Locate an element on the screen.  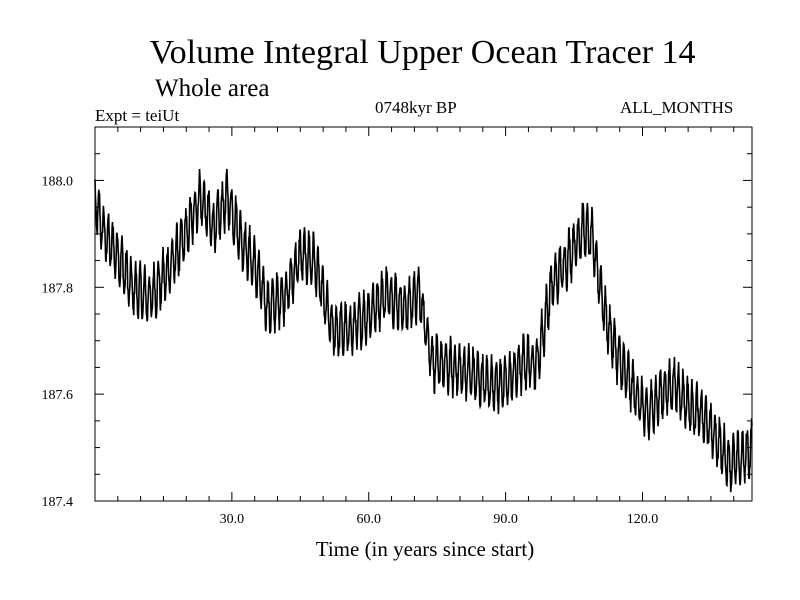
x-tick-label: 60.0 is located at coordinates (369, 519).